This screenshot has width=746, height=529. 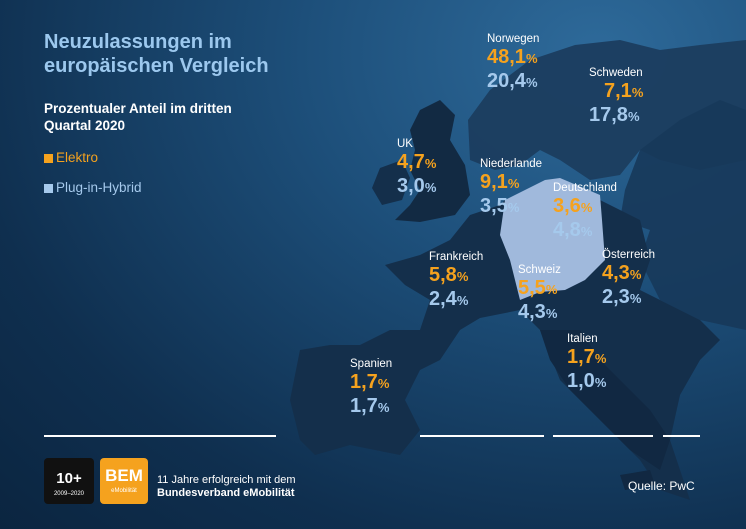 What do you see at coordinates (585, 188) in the screenshot?
I see `country-name: Deutschland` at bounding box center [585, 188].